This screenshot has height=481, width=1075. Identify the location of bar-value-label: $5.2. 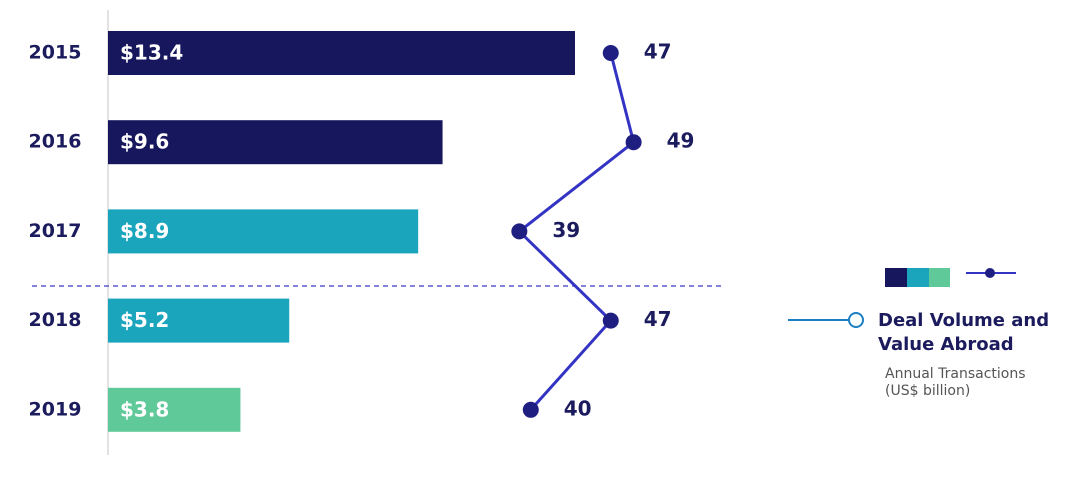
(144, 320).